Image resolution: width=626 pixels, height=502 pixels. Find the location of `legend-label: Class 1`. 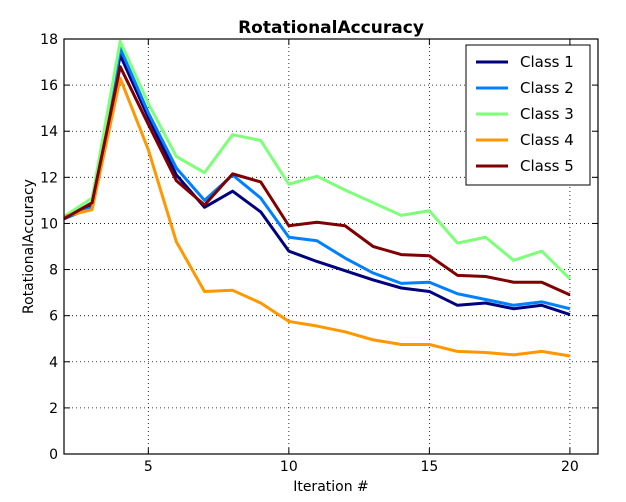

legend-label: Class 1 is located at coordinates (547, 62).